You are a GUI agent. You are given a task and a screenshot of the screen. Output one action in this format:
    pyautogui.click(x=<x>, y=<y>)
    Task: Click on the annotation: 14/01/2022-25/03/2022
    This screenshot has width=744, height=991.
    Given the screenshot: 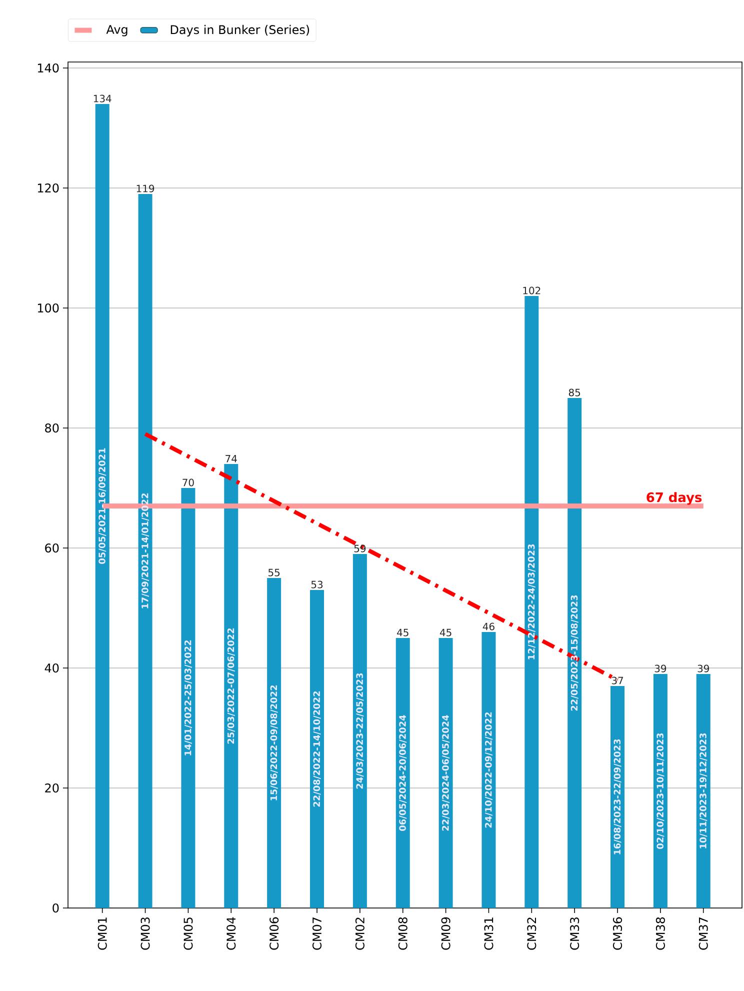 What is the action you would take?
    pyautogui.click(x=188, y=698)
    